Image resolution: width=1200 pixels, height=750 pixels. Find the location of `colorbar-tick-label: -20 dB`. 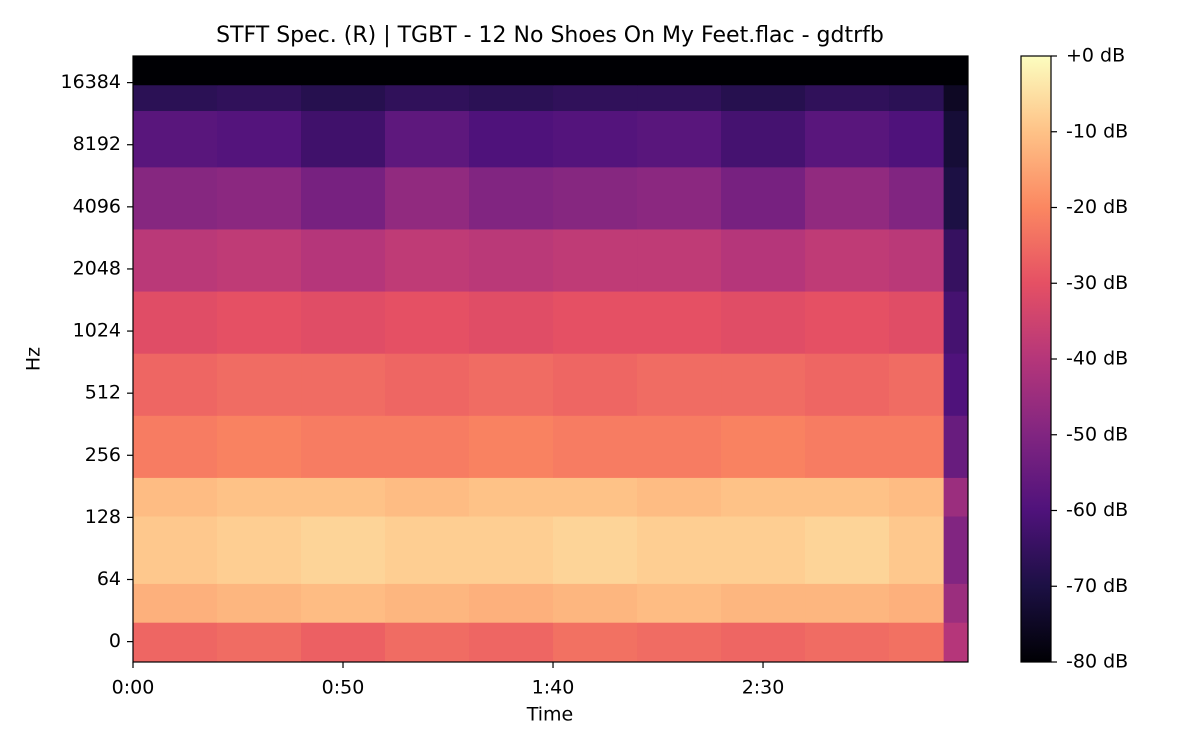

colorbar-tick-label: -20 dB is located at coordinates (1097, 207).